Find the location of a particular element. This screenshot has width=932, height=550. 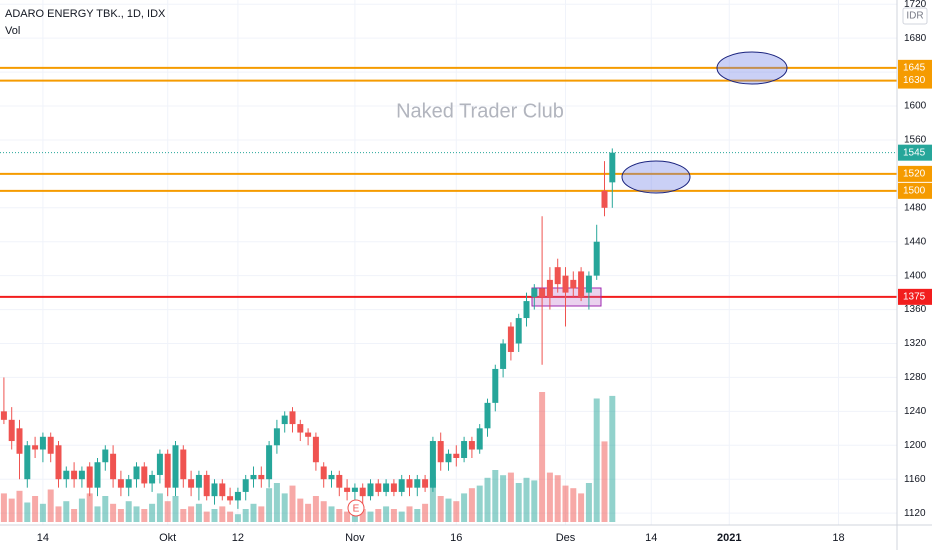

price-label: 1500 is located at coordinates (914, 190).